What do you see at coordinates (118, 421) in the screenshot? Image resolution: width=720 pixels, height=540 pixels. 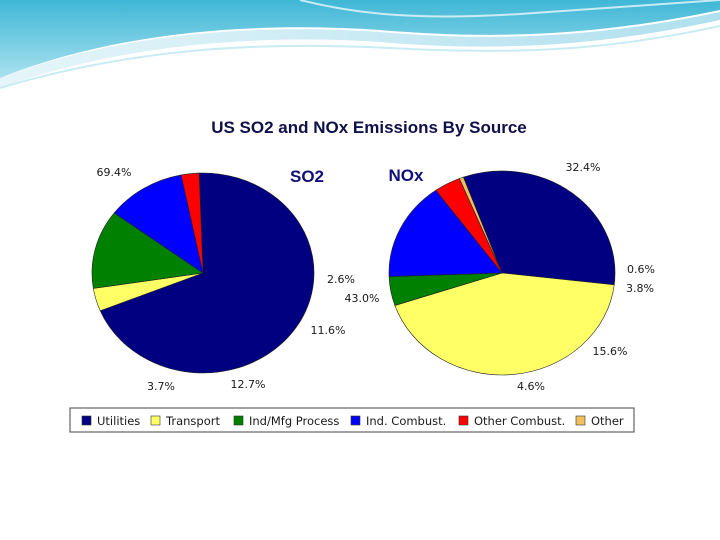 I see `legend-label-utilities: Utilities` at bounding box center [118, 421].